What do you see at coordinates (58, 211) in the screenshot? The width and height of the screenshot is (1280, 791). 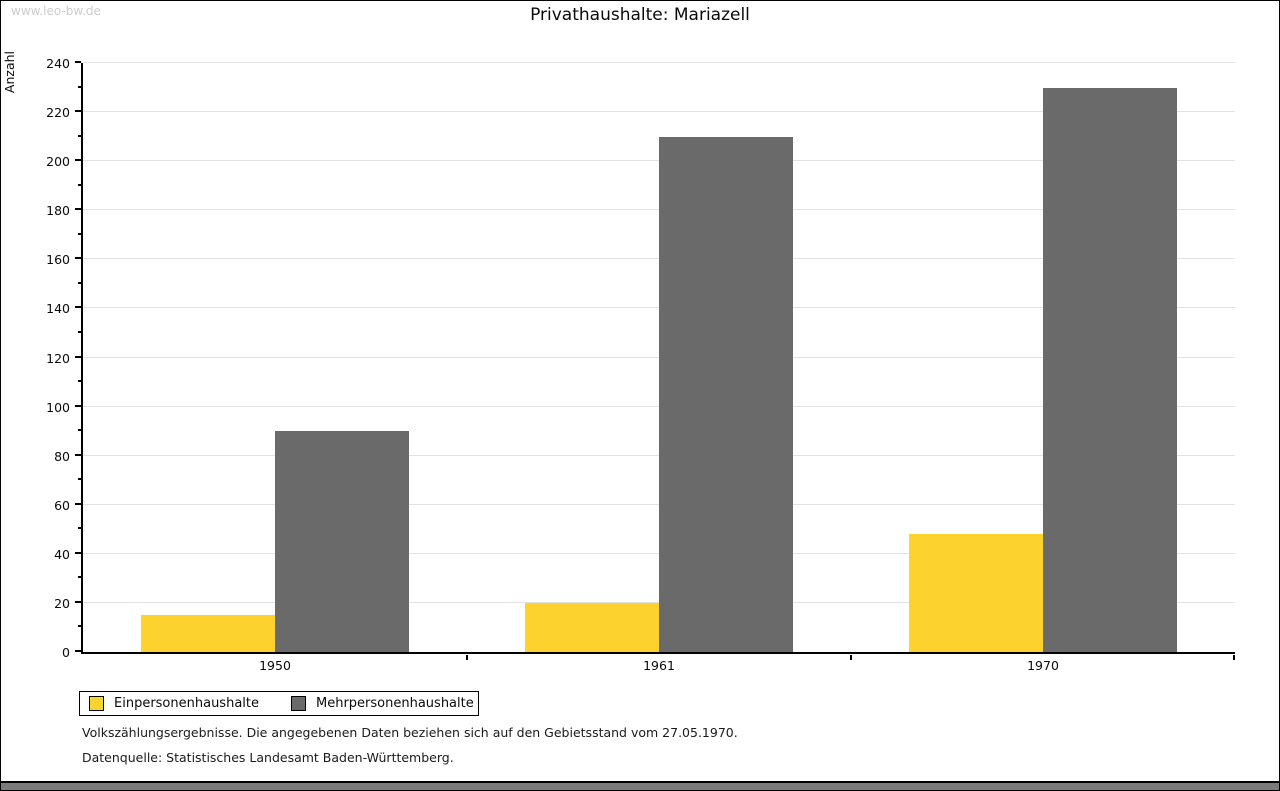 I see `y-tick-label: 180` at bounding box center [58, 211].